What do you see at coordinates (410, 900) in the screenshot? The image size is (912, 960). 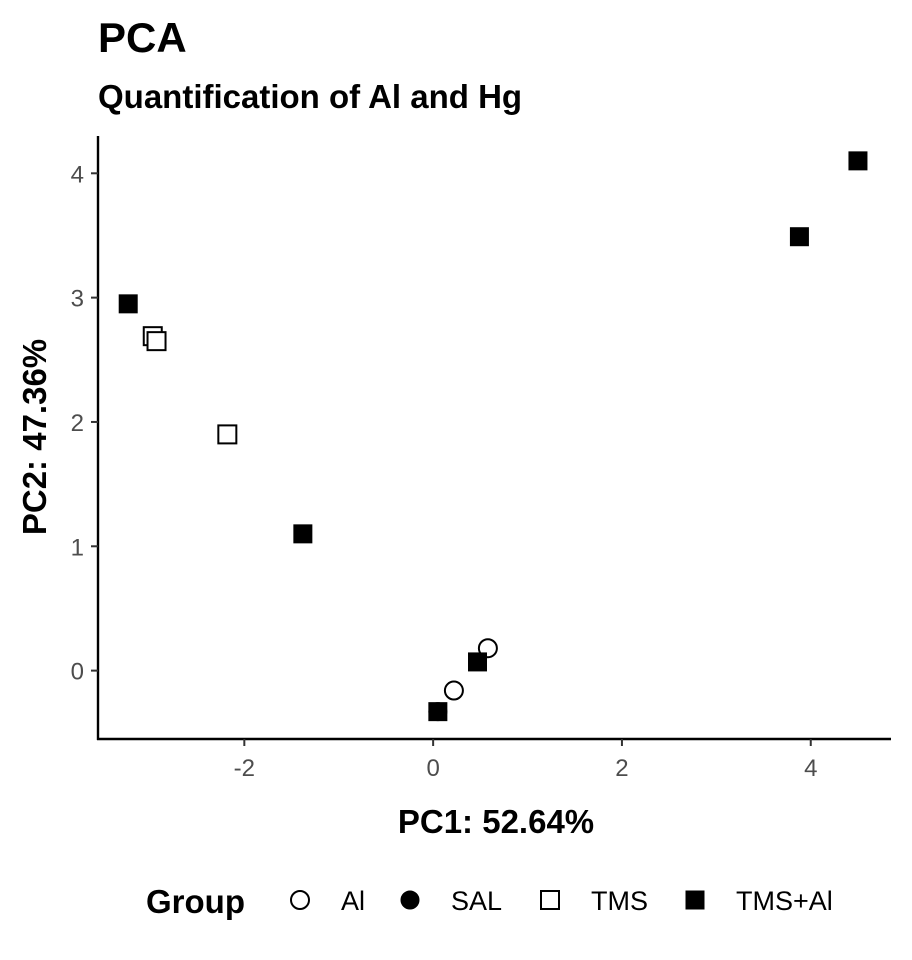 I see `legend-key-sal` at bounding box center [410, 900].